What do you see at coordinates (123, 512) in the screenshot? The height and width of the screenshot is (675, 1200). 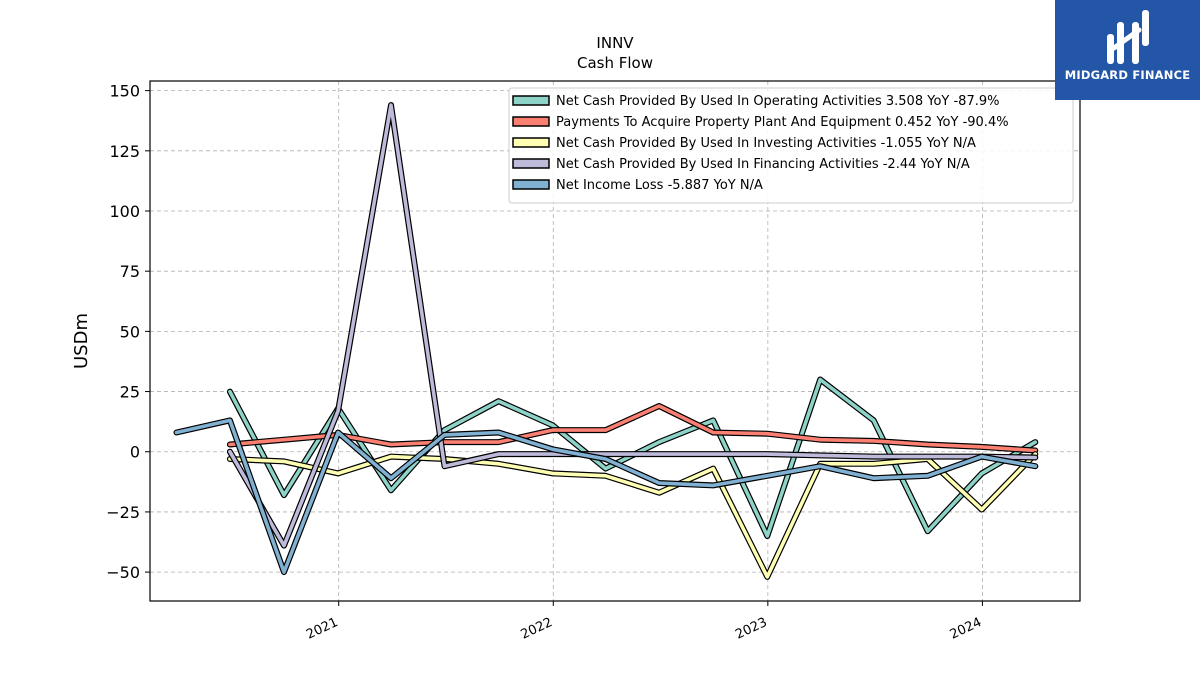 I see `y-tick-label: −25` at bounding box center [123, 512].